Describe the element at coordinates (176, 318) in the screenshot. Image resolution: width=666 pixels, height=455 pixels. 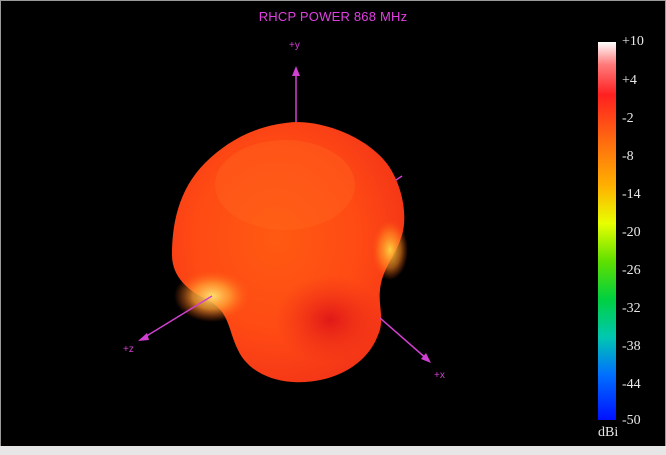
I see `z-axis-line` at that location.